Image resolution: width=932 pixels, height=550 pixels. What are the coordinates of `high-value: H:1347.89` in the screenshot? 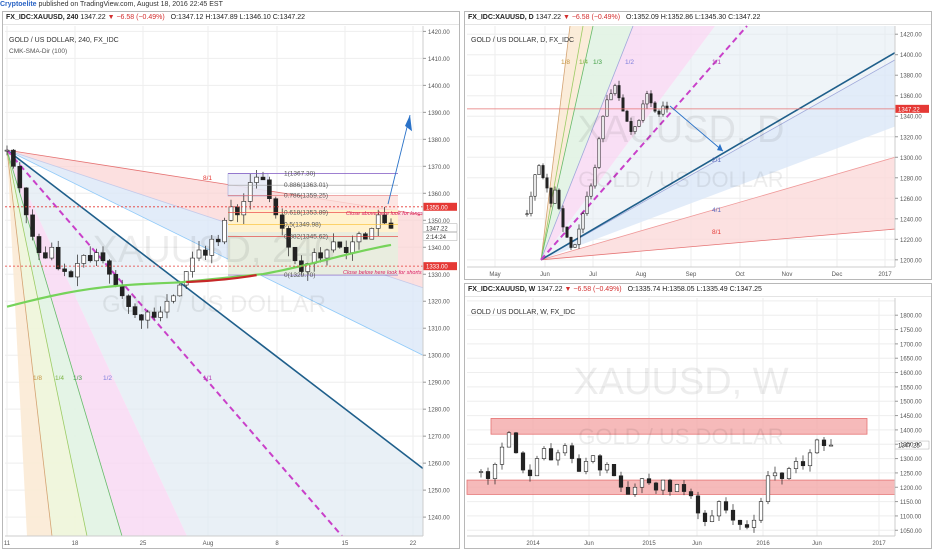 It's located at (221, 17).